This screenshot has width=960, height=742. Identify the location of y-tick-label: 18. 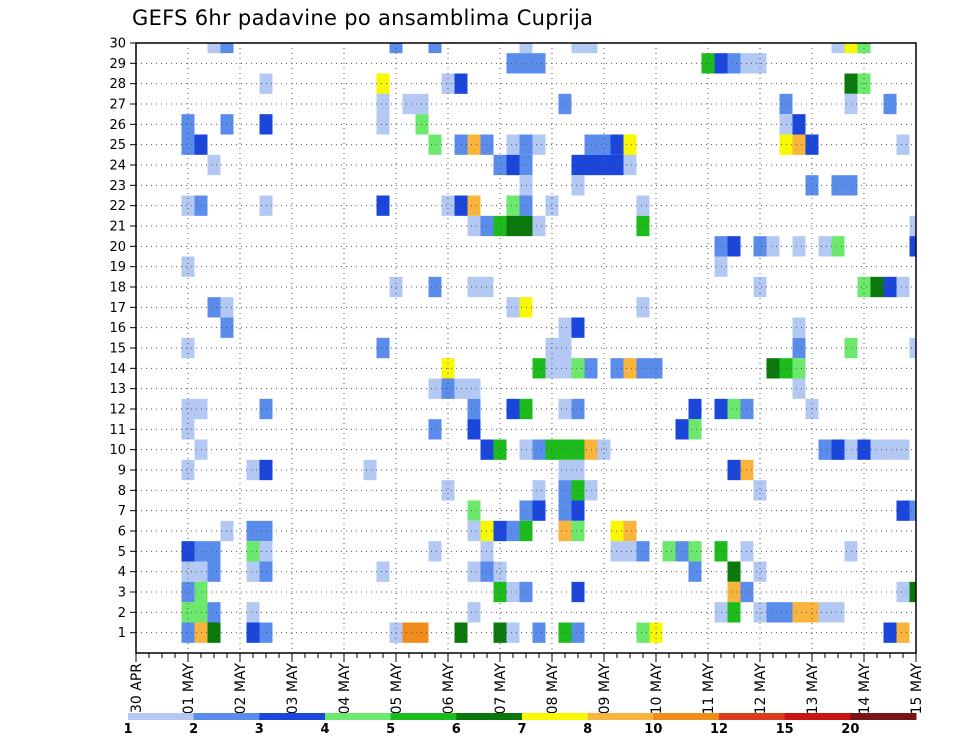
(117, 288).